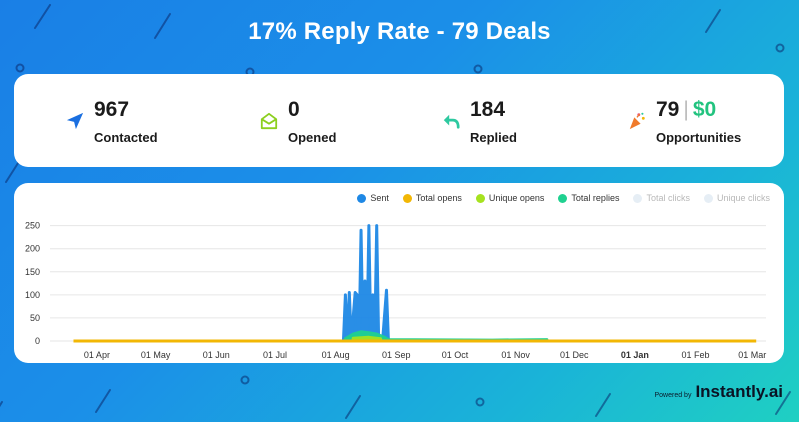 The height and width of the screenshot is (422, 799). Describe the element at coordinates (156, 355) in the screenshot. I see `x-tick-label: 01 May` at that location.